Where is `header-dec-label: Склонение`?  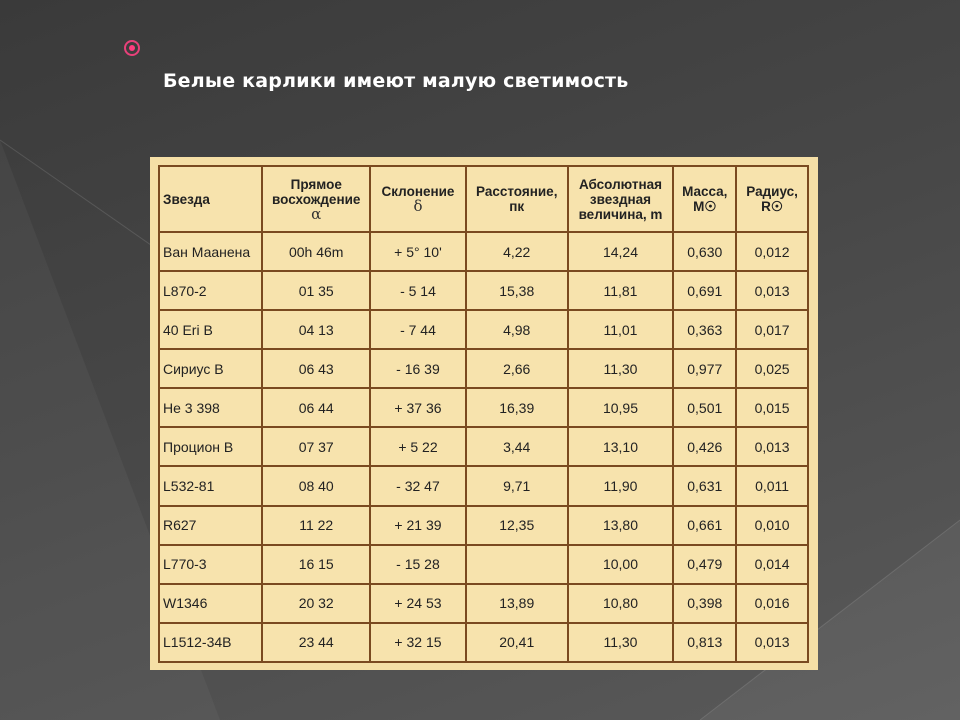
header-dec-label: Склонение is located at coordinates (418, 191).